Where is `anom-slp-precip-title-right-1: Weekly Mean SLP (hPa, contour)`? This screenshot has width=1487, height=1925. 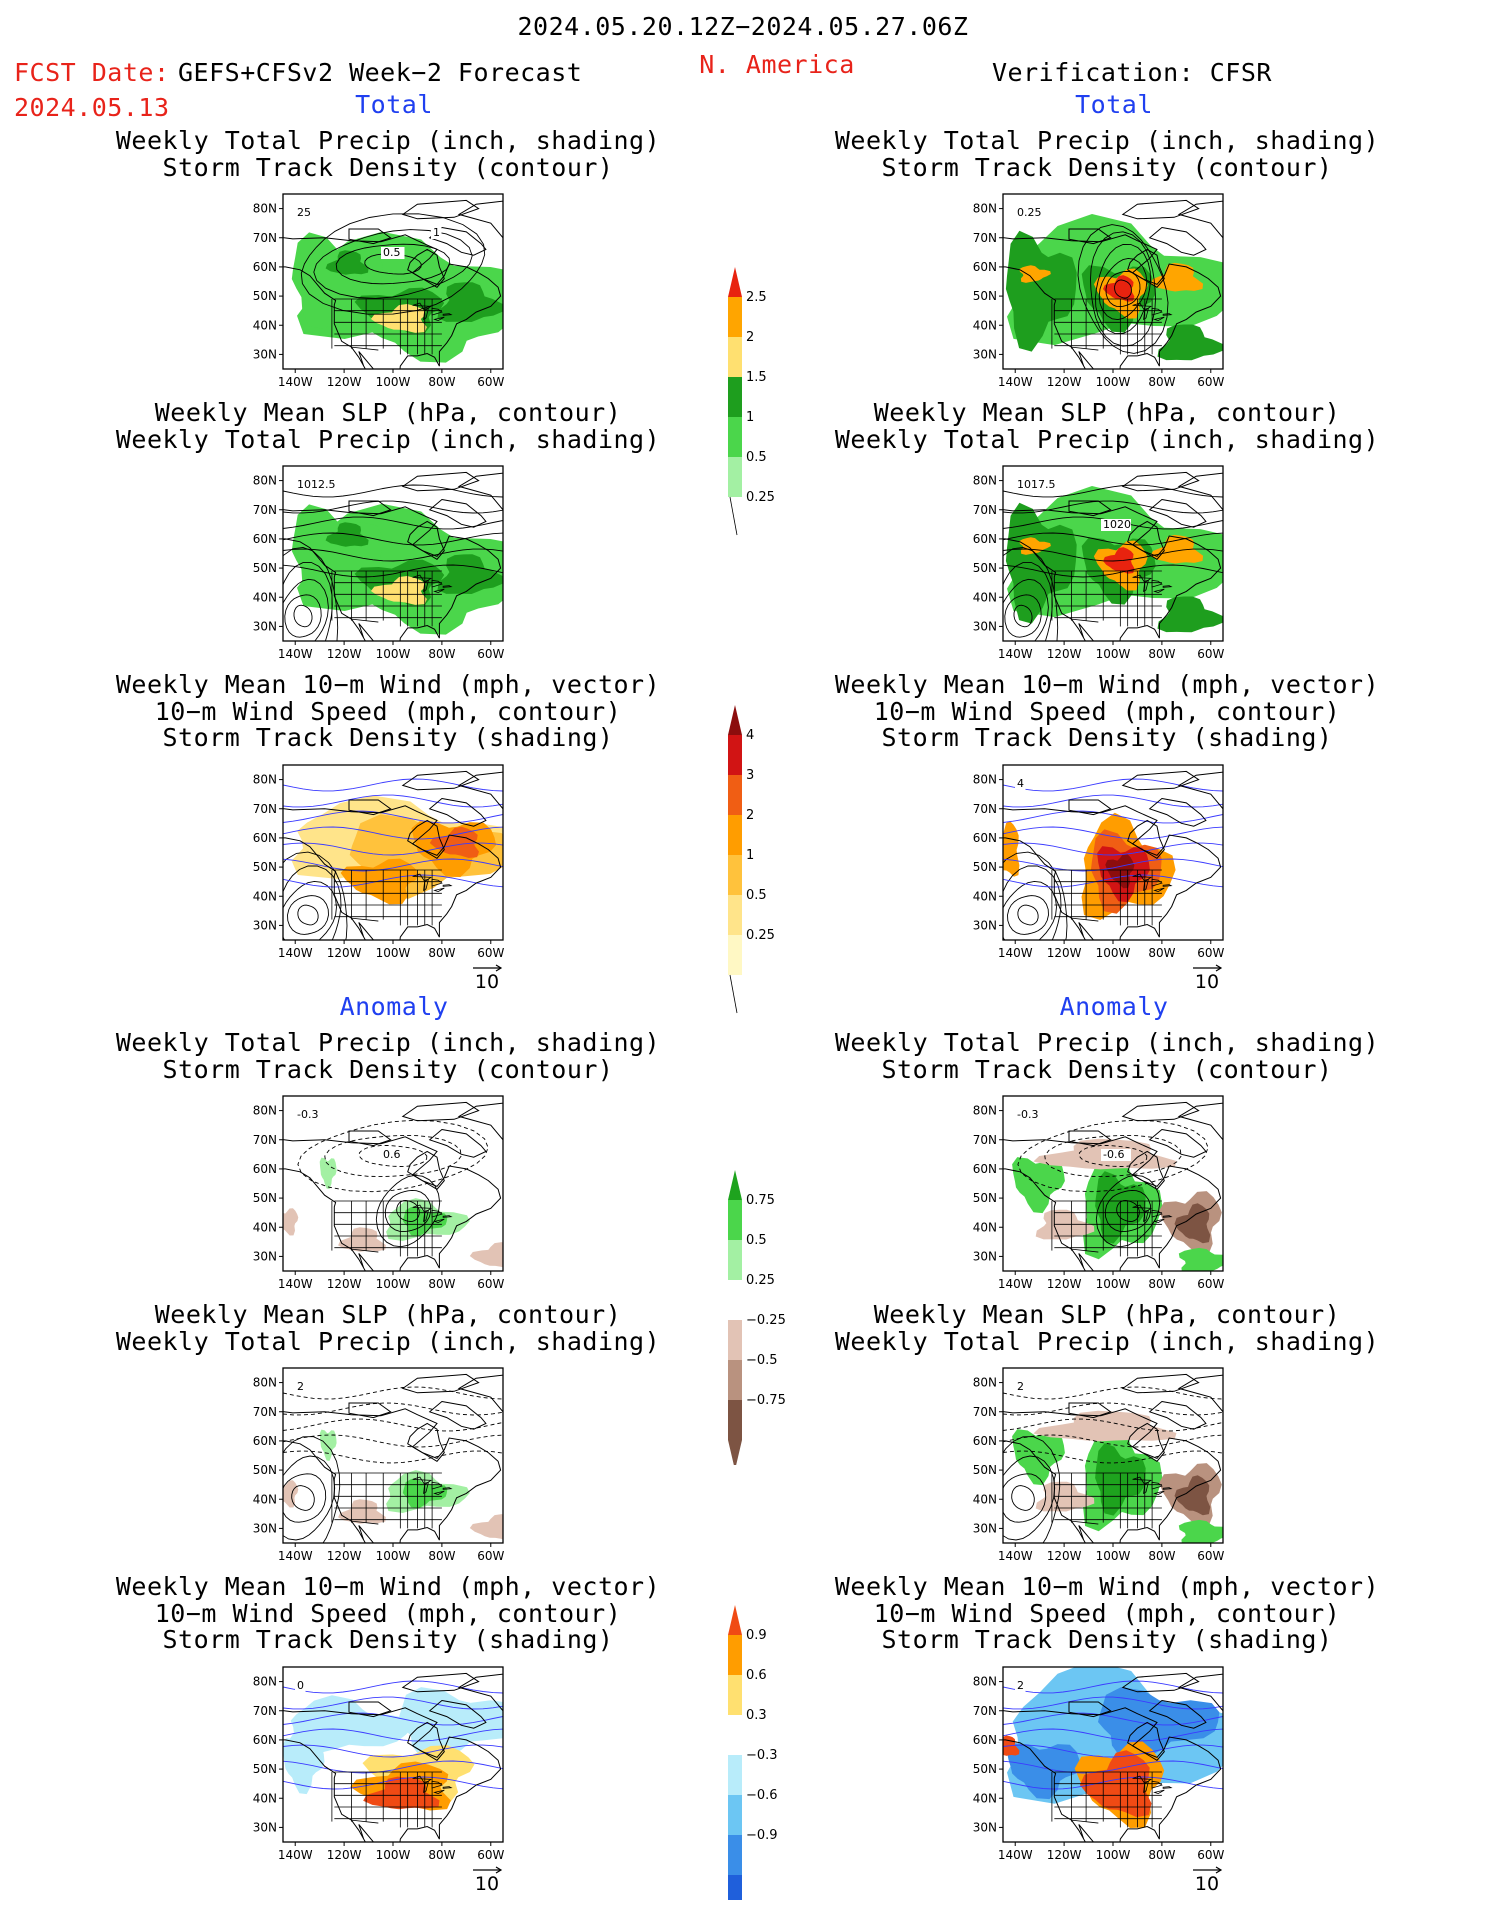 anom-slp-precip-title-right-1: Weekly Mean SLP (hPa, contour) is located at coordinates (1107, 1314).